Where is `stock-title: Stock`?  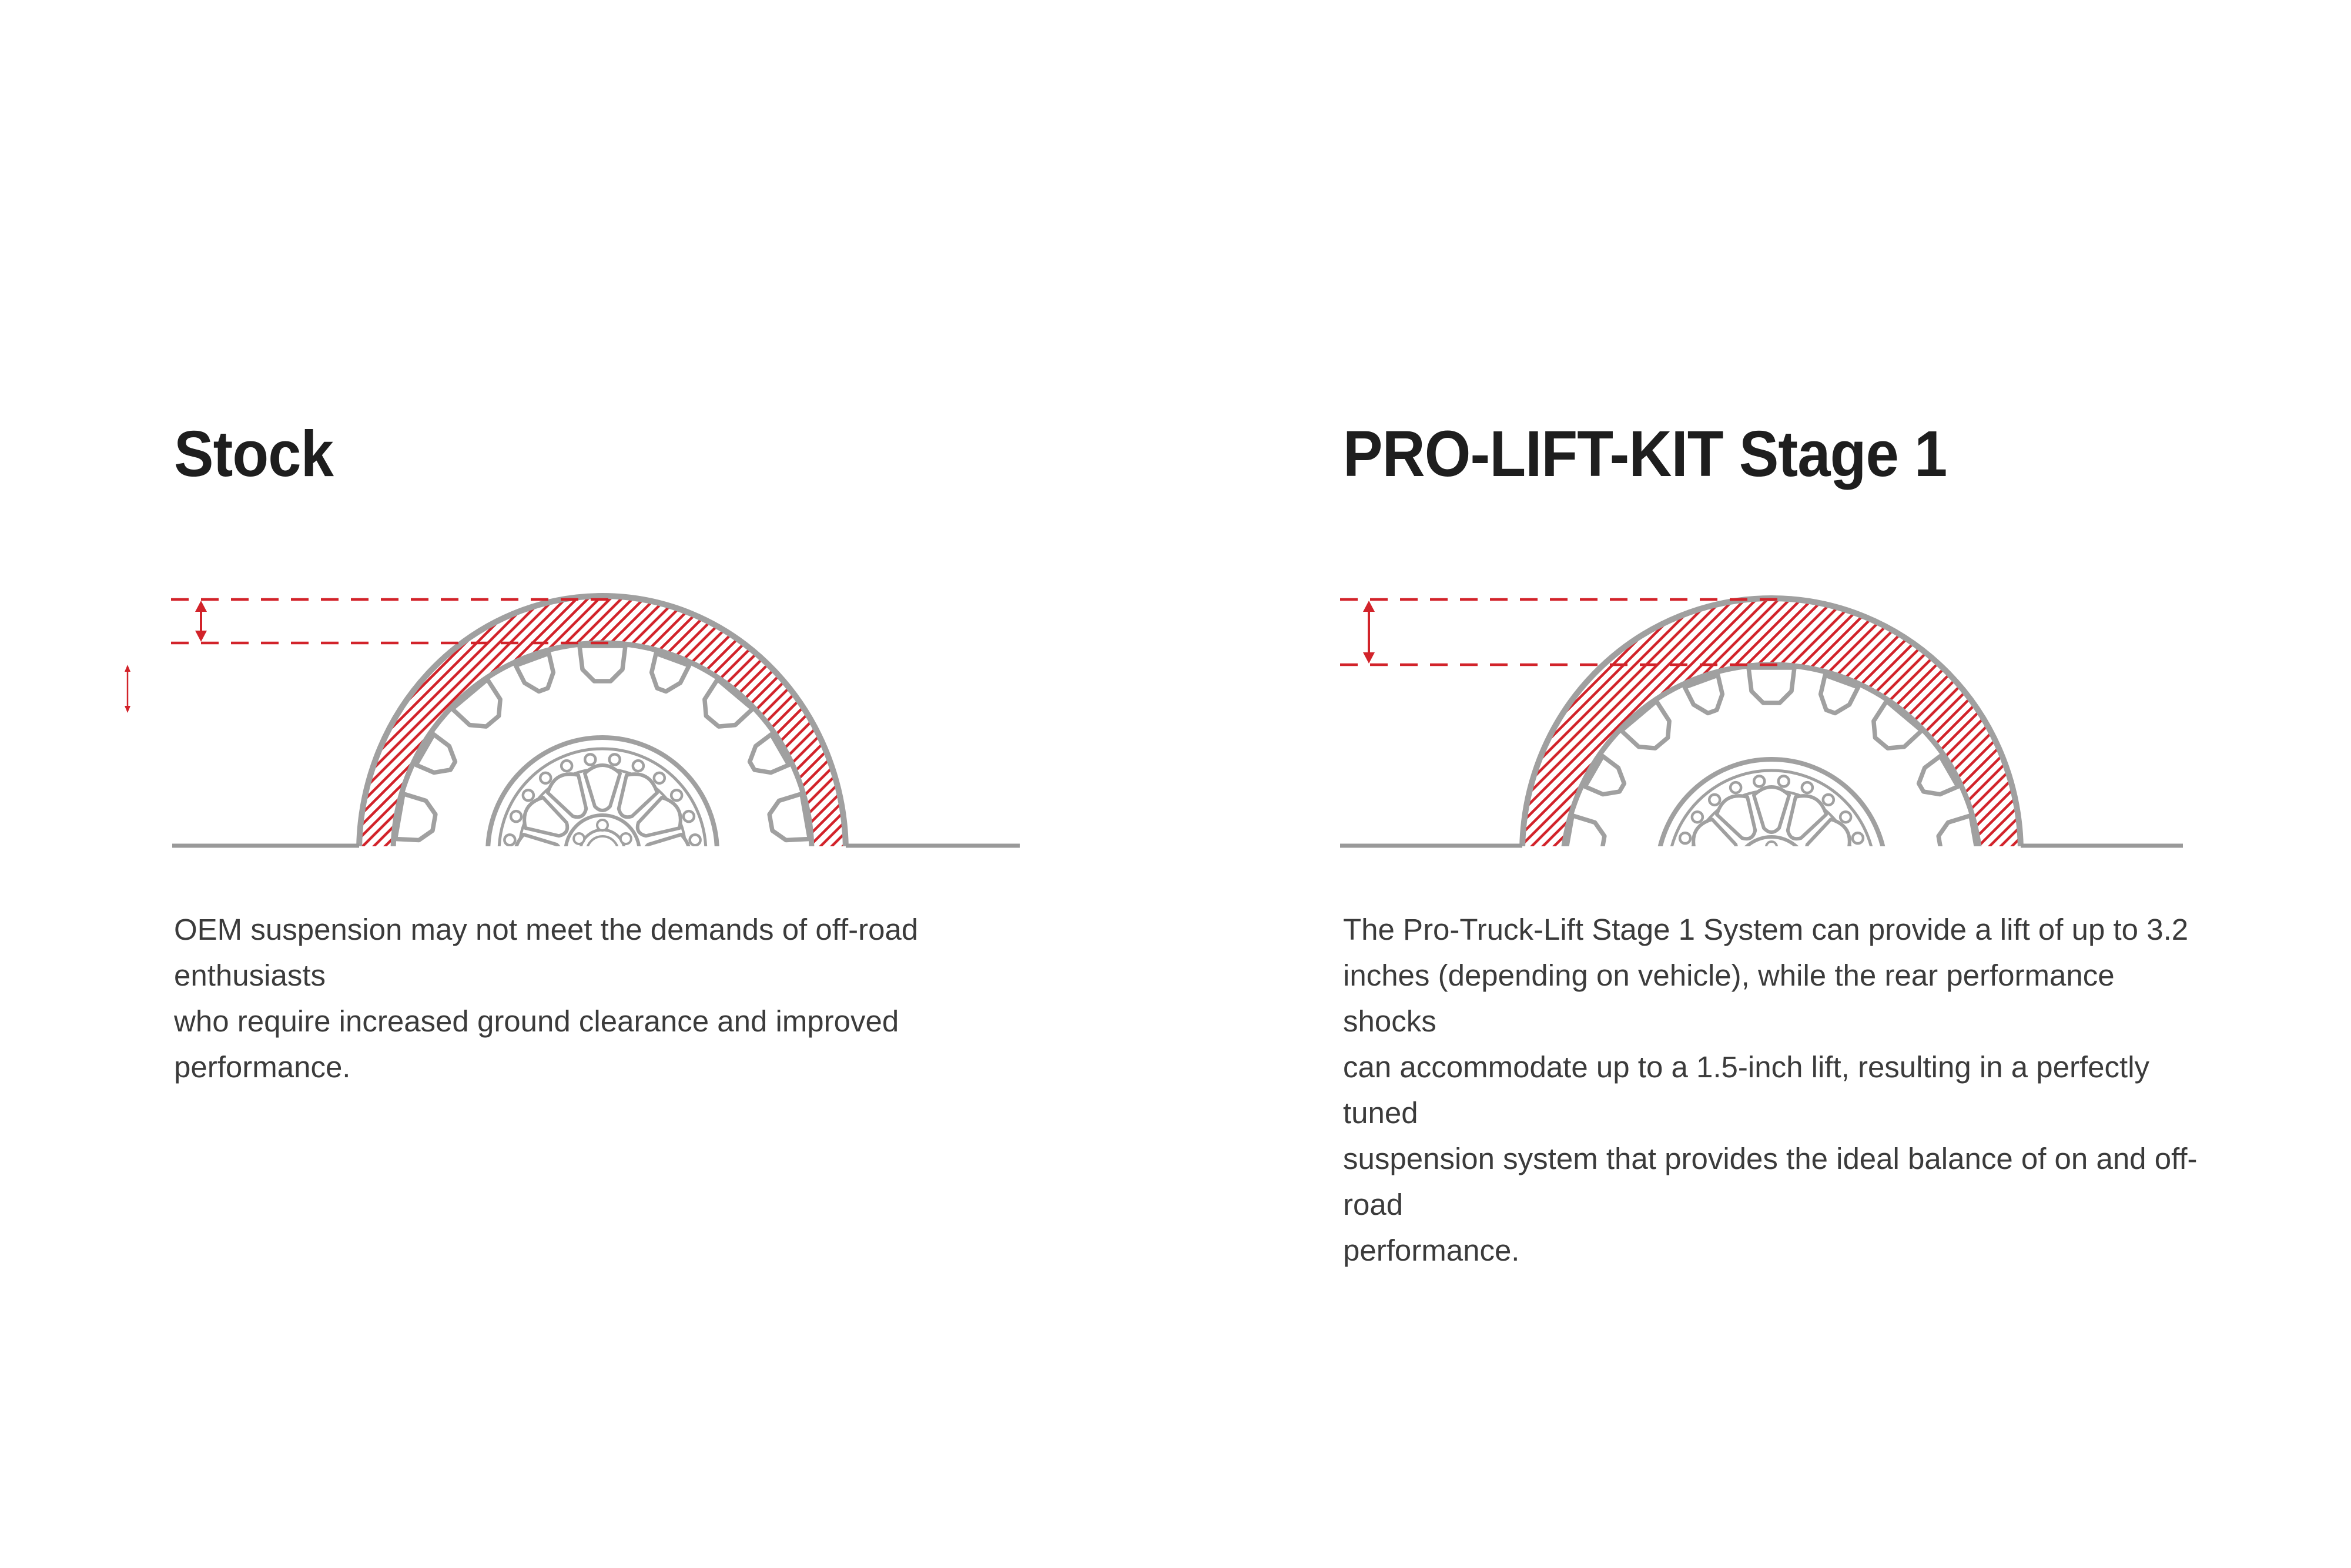
stock-title: Stock is located at coordinates (260, 454).